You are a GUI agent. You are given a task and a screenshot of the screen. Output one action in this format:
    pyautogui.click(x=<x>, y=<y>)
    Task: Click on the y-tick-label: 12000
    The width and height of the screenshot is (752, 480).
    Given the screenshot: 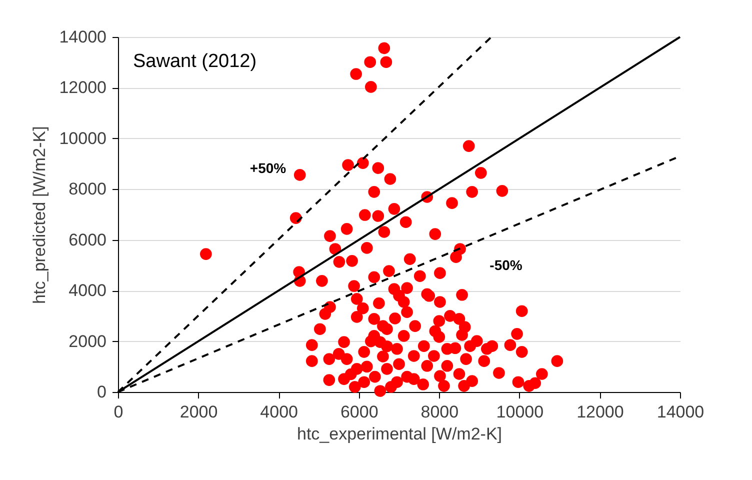 What is the action you would take?
    pyautogui.click(x=82, y=88)
    